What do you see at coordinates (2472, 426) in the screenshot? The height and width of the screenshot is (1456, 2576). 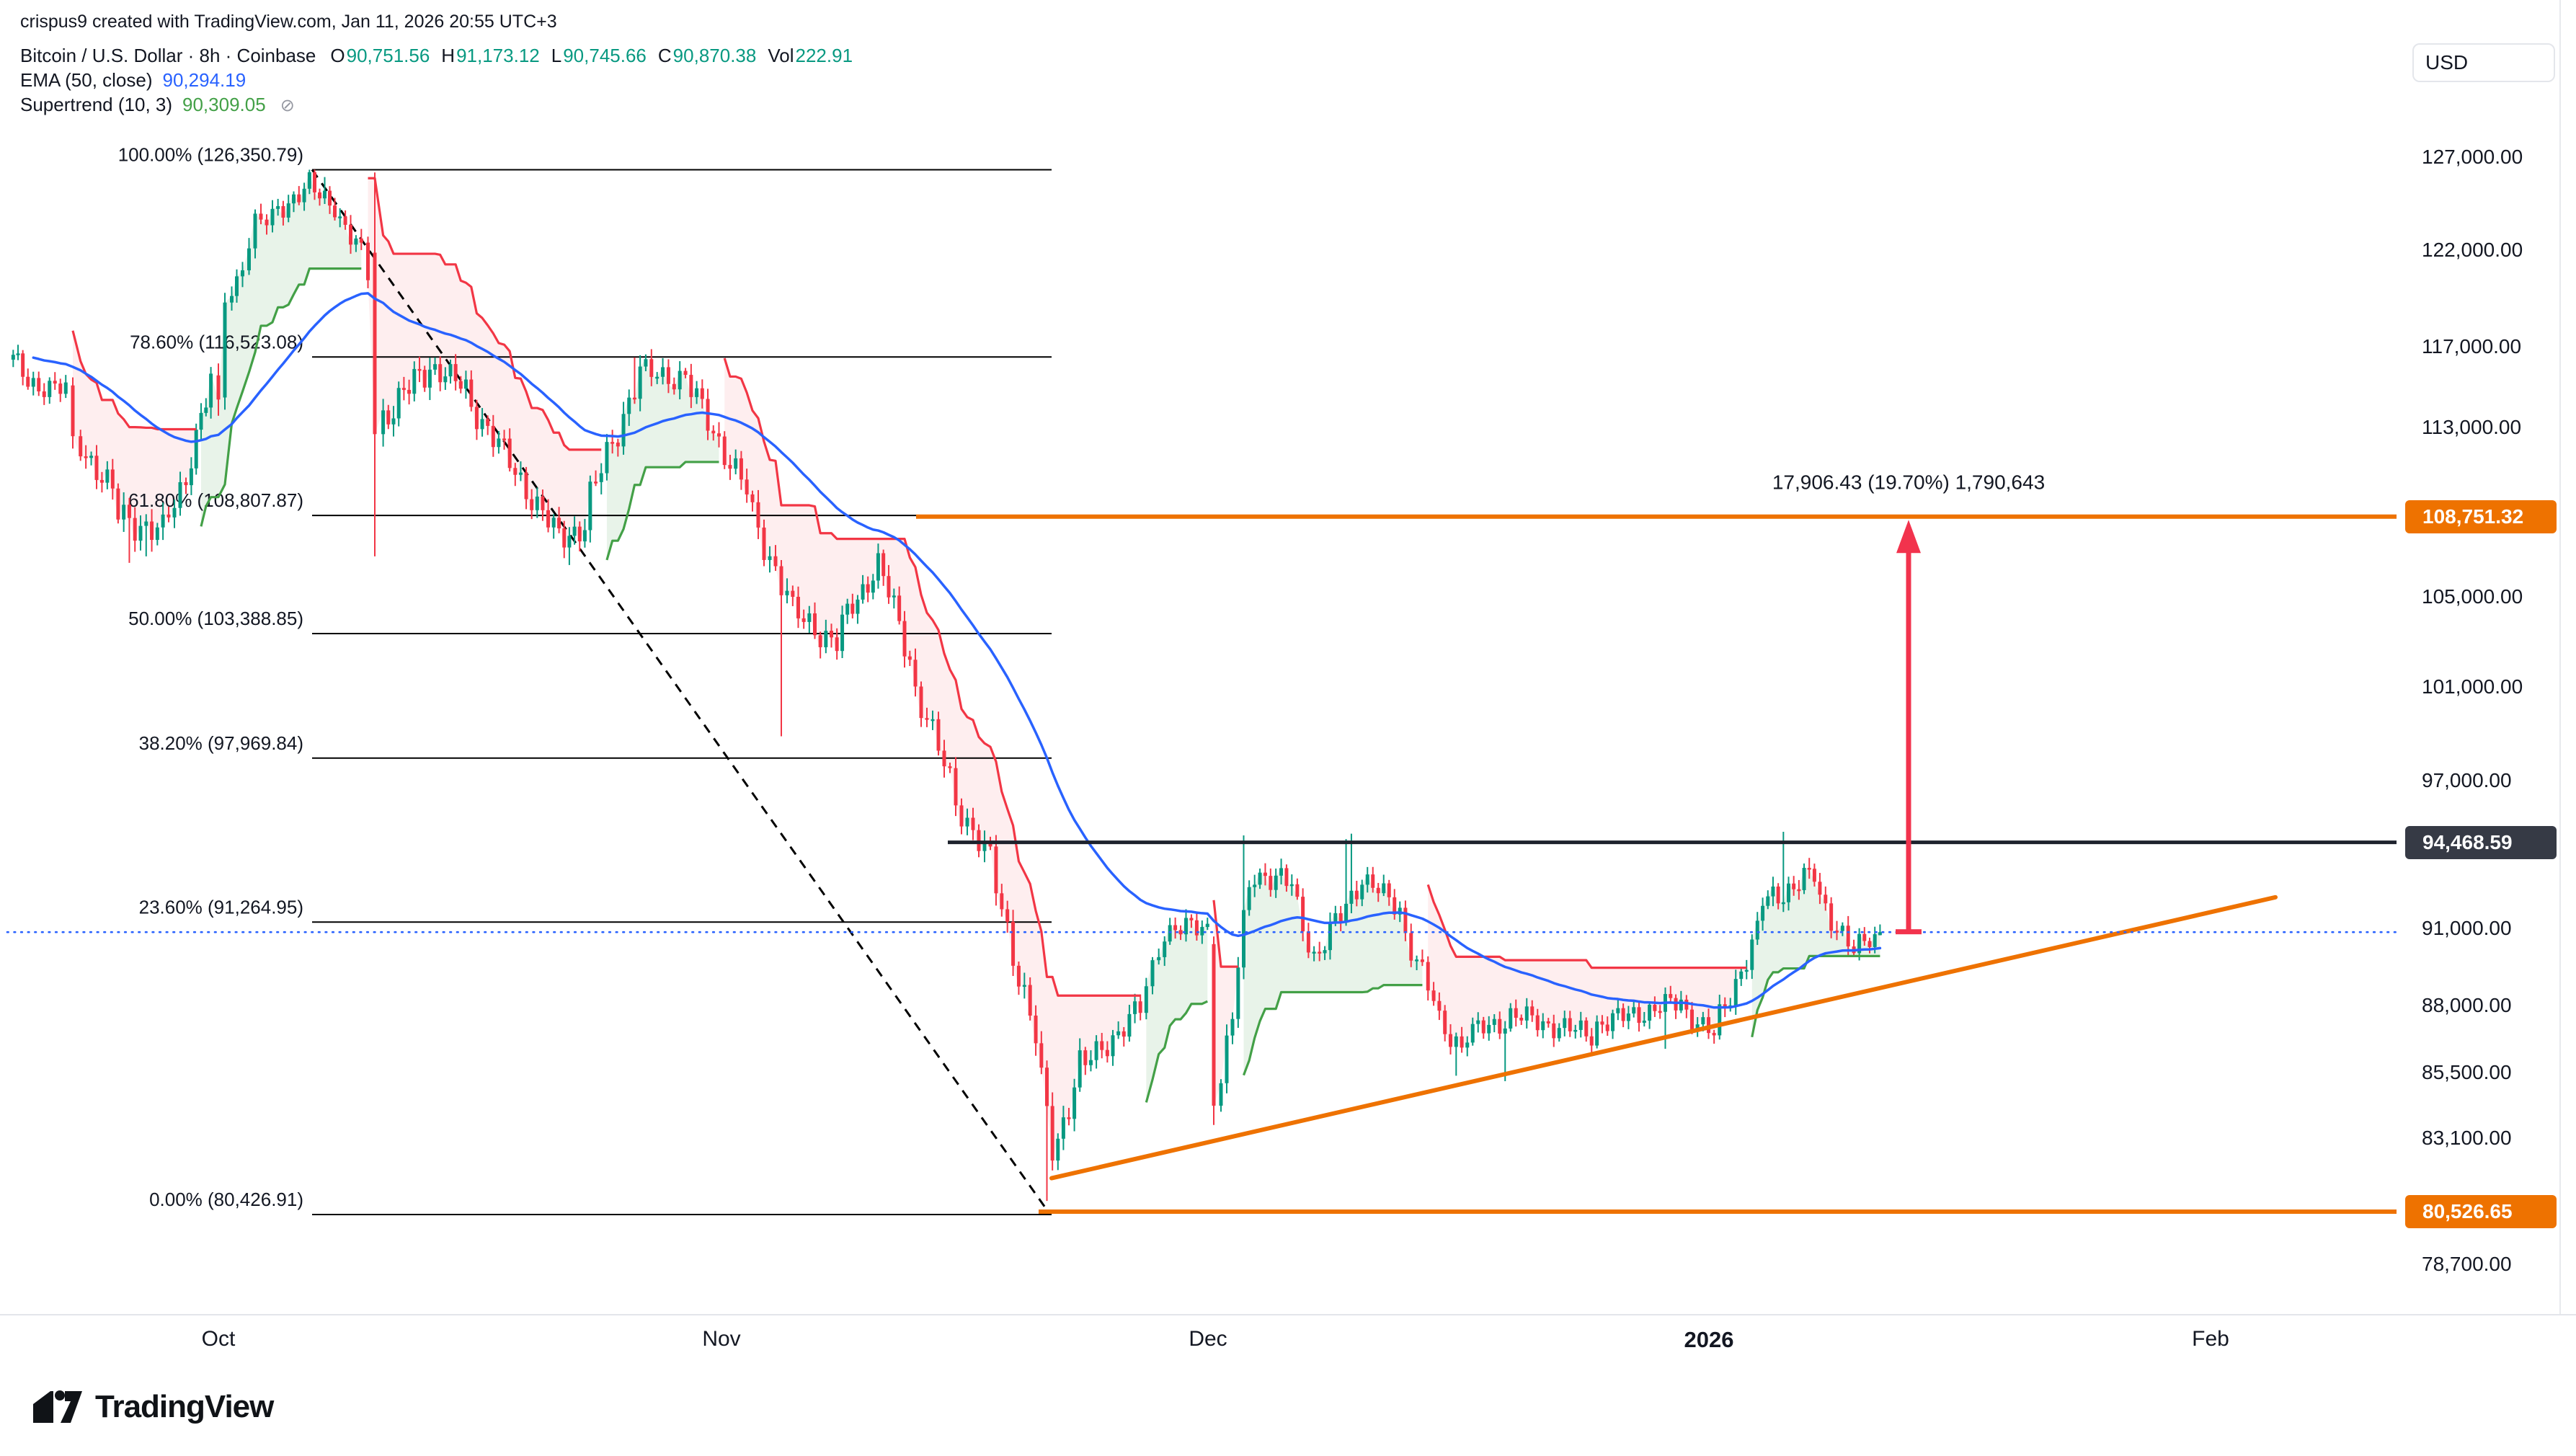 I see `y-axis-tick: 113,000.00` at bounding box center [2472, 426].